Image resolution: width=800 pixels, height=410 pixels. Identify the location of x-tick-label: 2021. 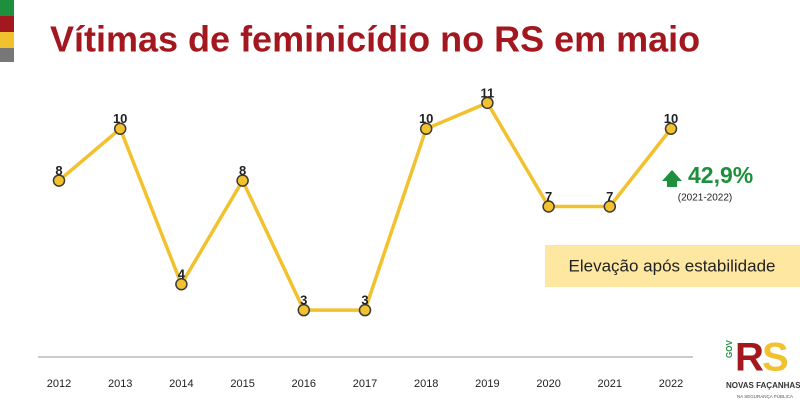
(610, 384).